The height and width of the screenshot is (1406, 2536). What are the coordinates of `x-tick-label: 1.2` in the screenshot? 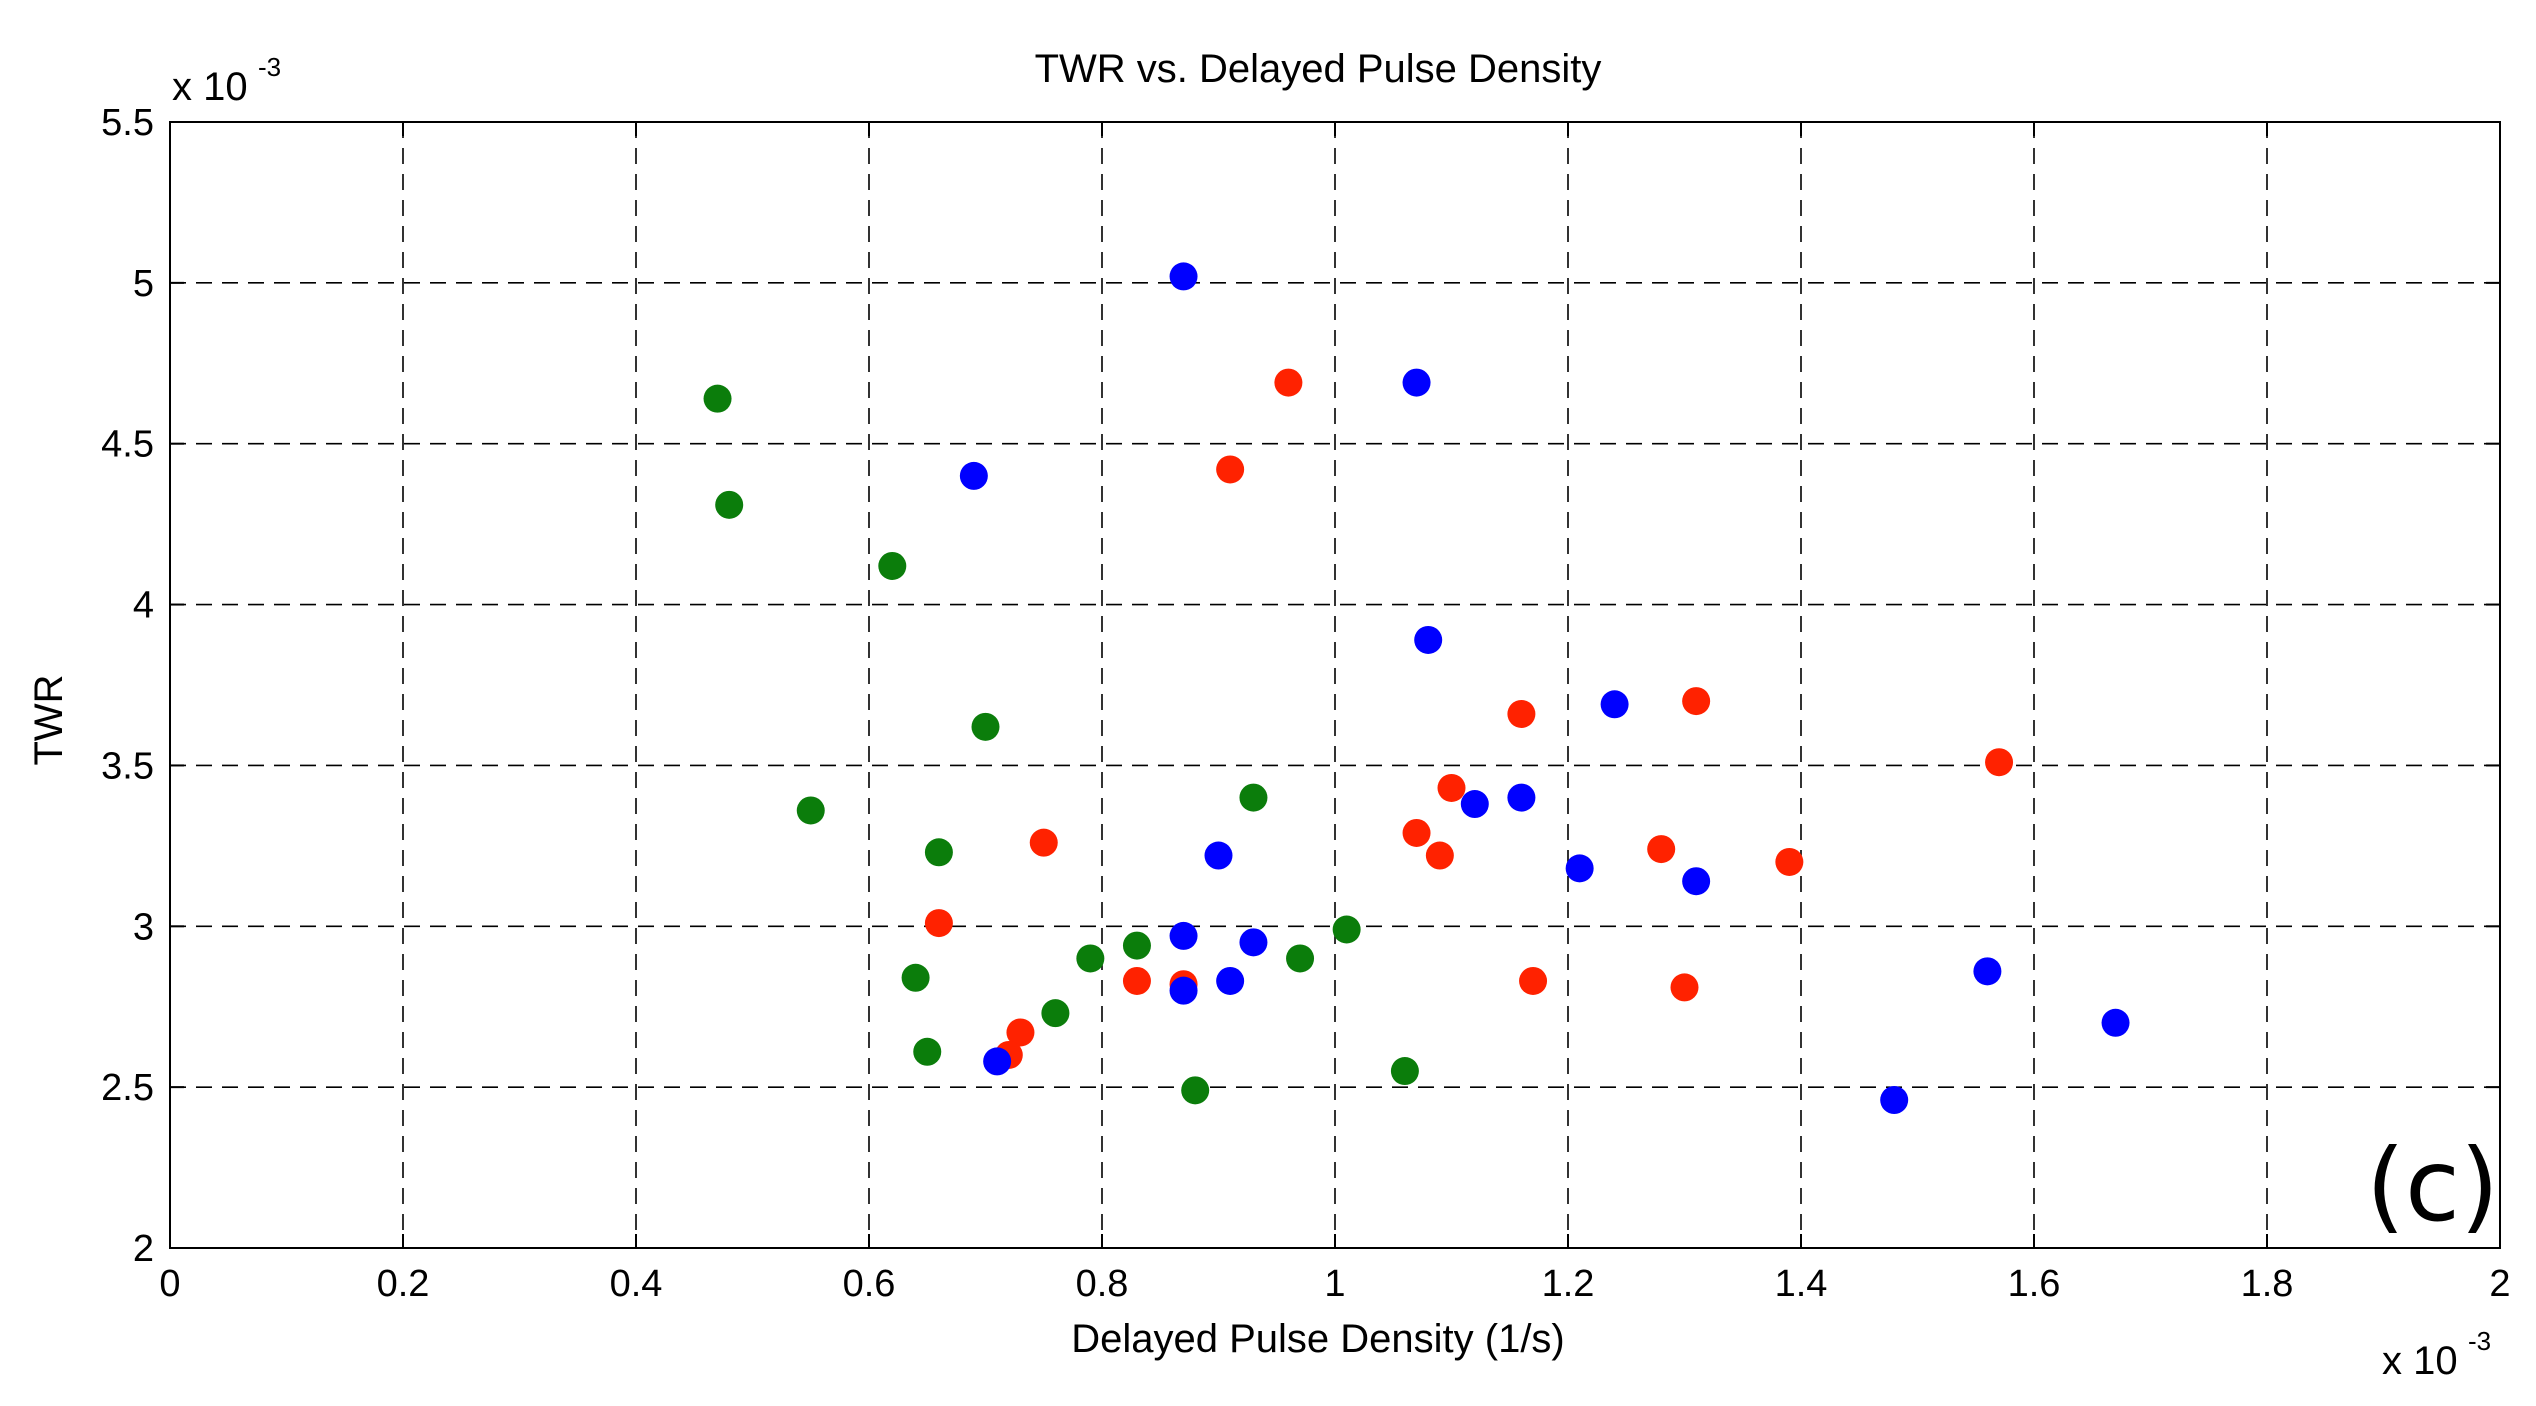 It's located at (1568, 1284).